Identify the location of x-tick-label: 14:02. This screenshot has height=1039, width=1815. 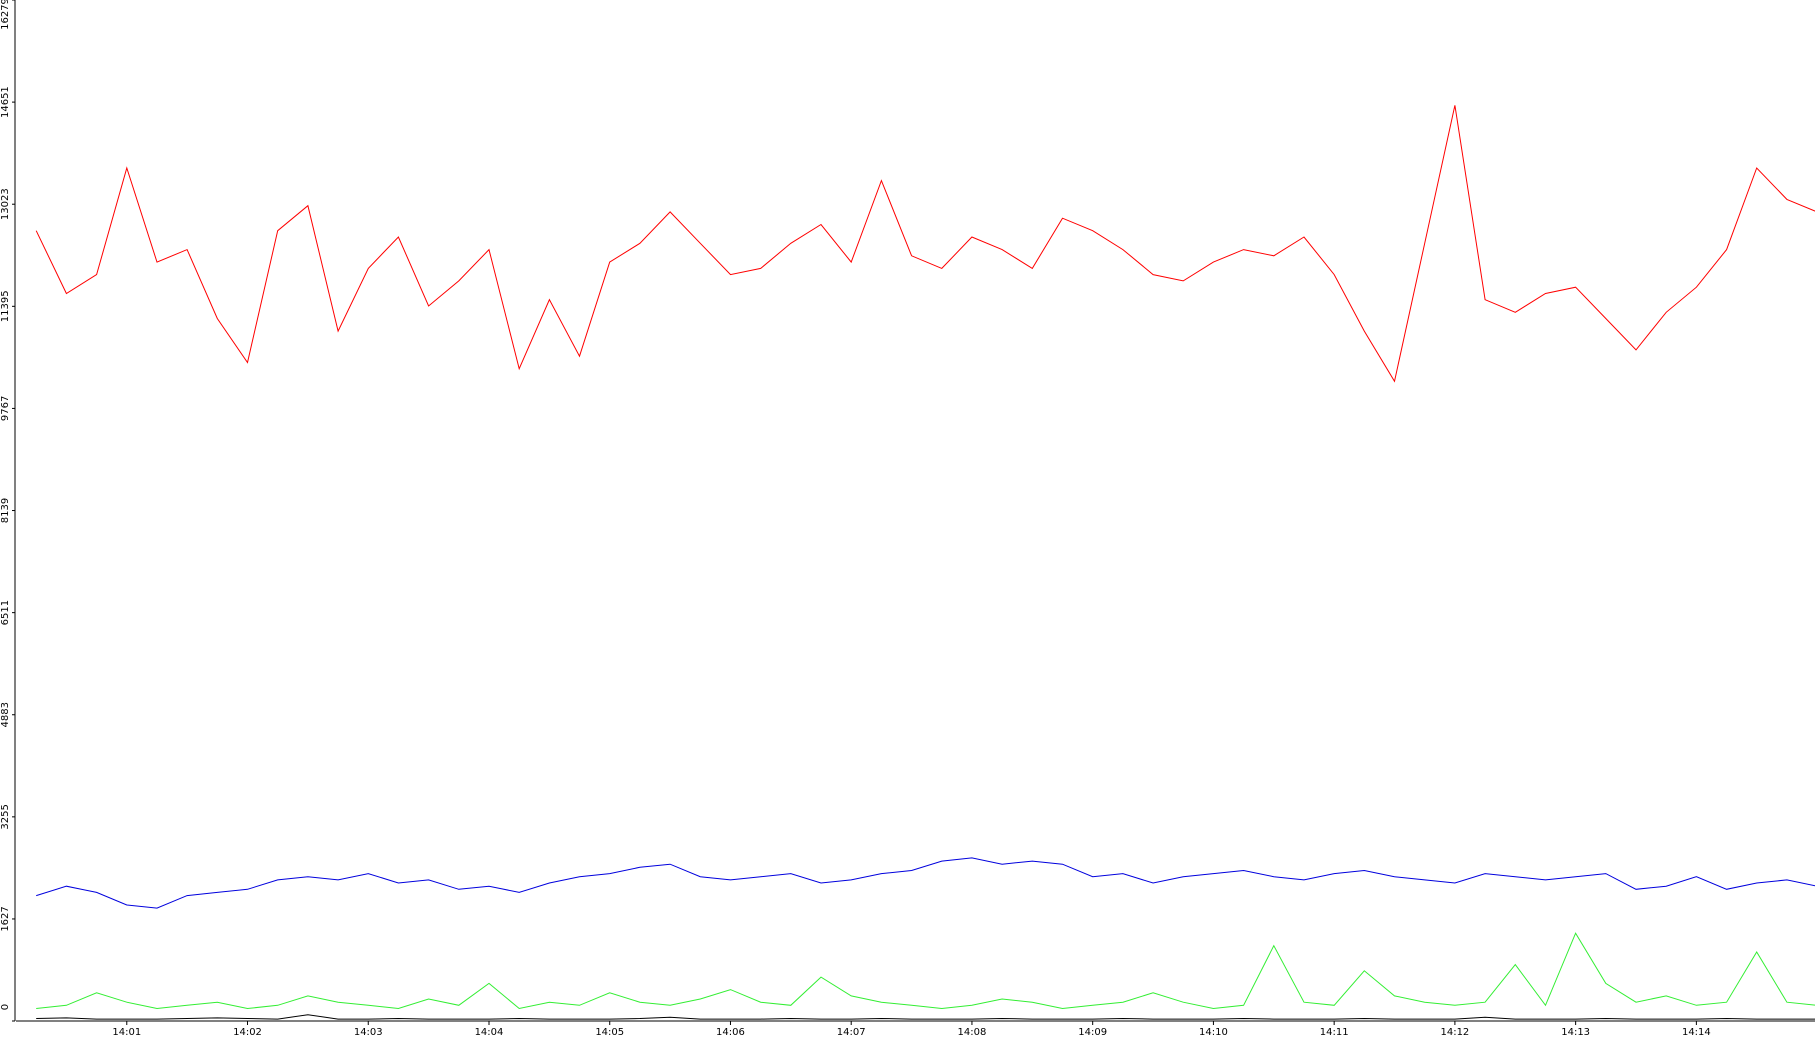
(247, 1032).